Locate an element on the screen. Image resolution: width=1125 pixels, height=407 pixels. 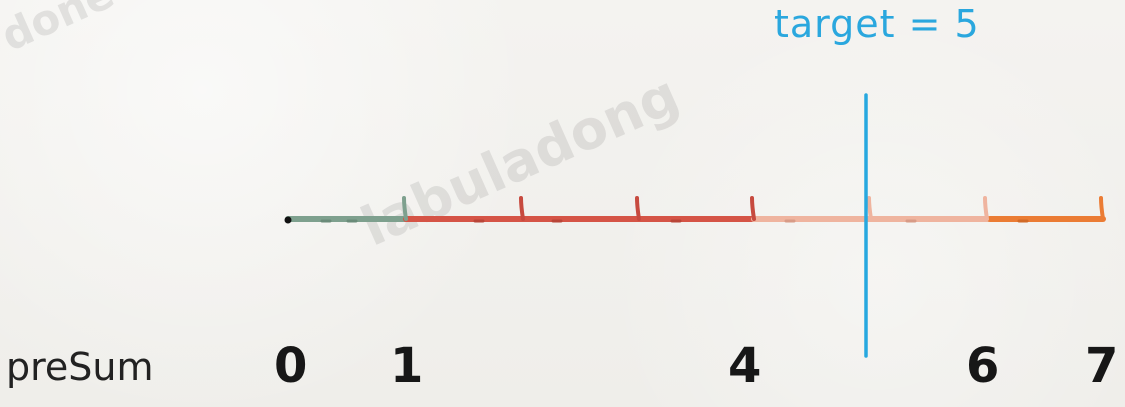
number-line is located at coordinates (695, 210).